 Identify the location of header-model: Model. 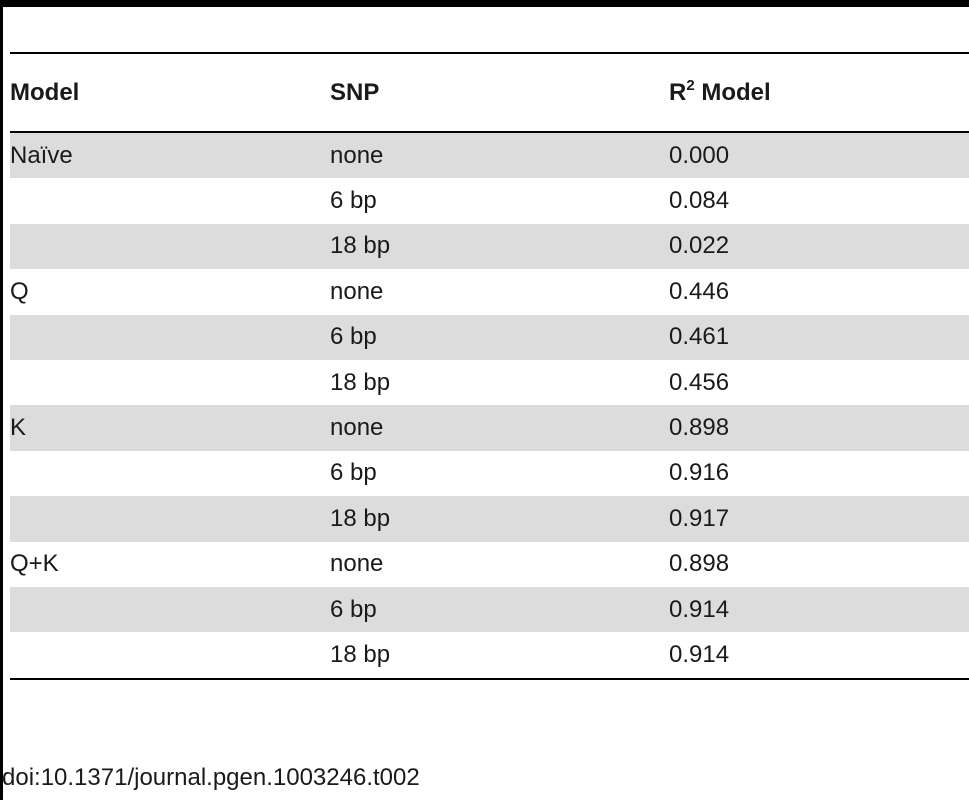
(45, 92).